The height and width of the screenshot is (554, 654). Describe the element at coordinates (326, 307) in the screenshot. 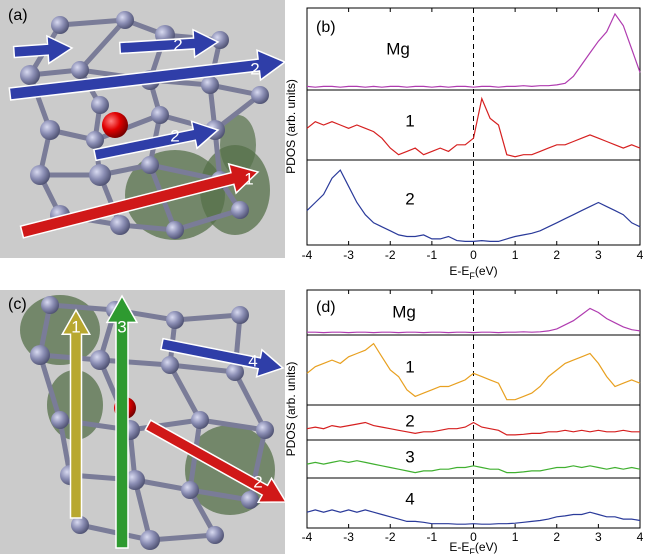

I see `panel-label: (d)` at that location.